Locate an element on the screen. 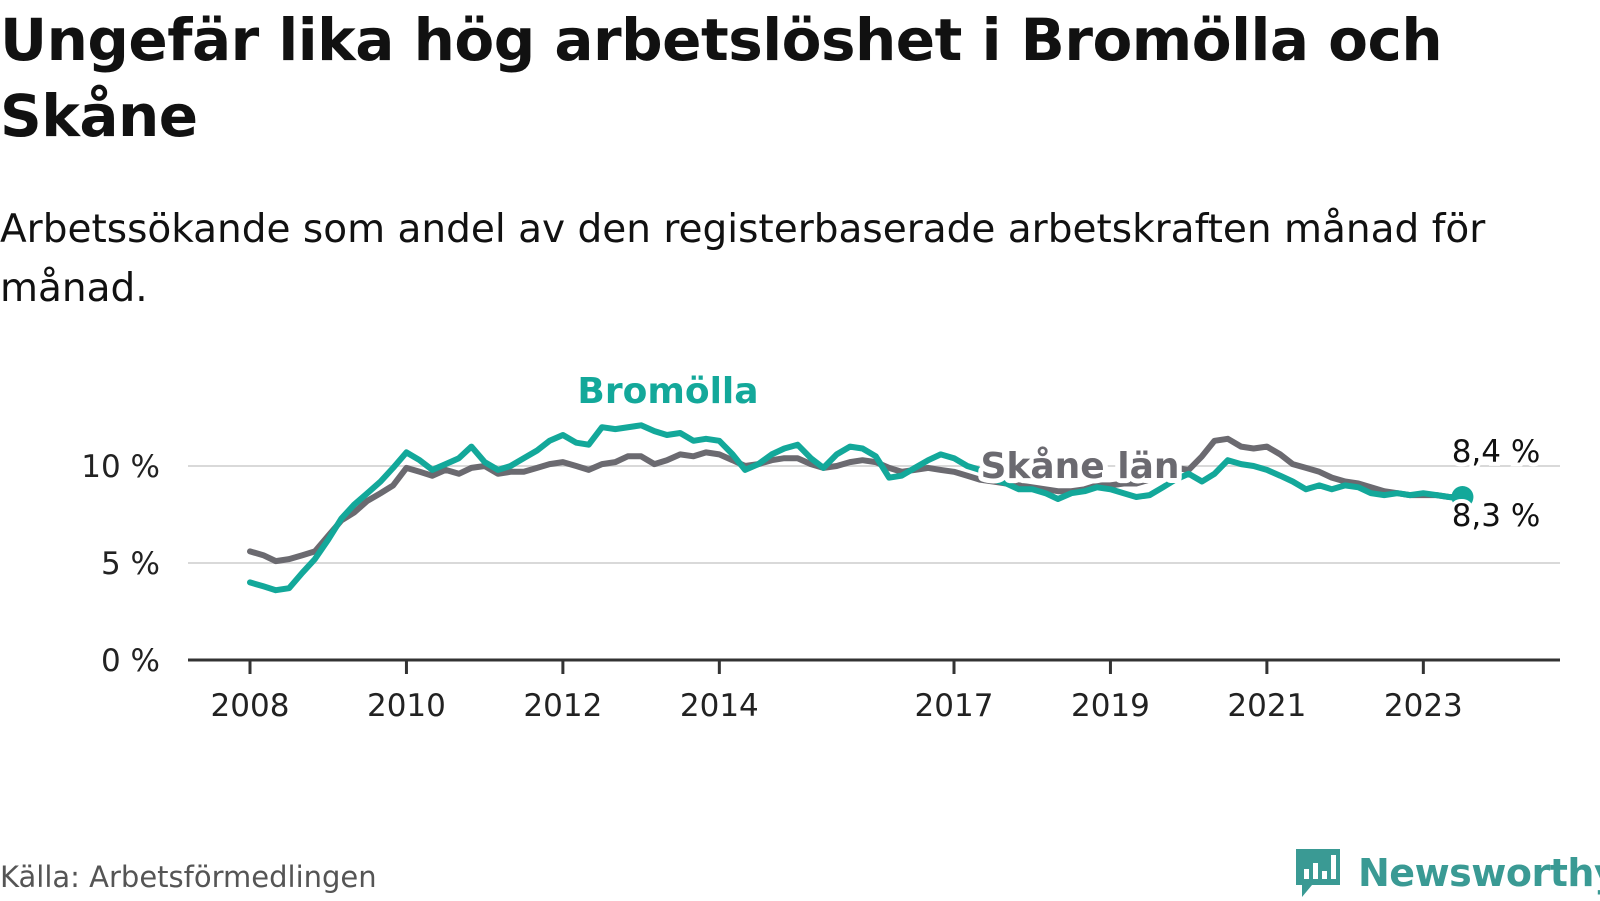 The height and width of the screenshot is (901, 1600). y-tick-label: 5 % is located at coordinates (130, 564).